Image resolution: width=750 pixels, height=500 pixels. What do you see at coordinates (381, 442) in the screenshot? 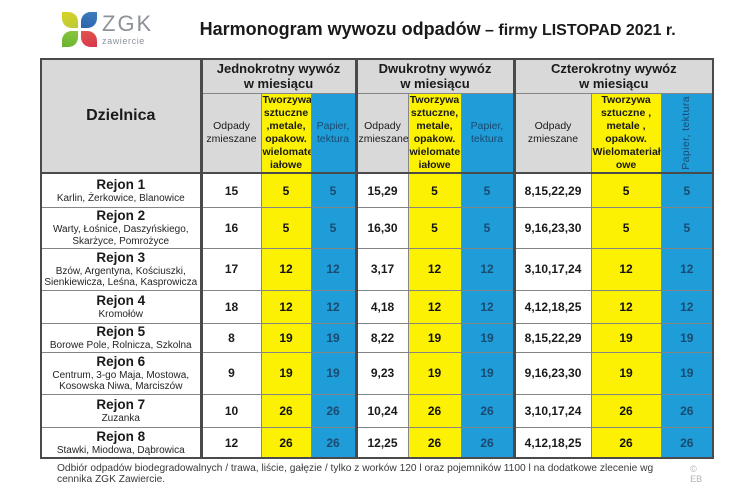
I see `value-d-odpady: 12,25` at bounding box center [381, 442].